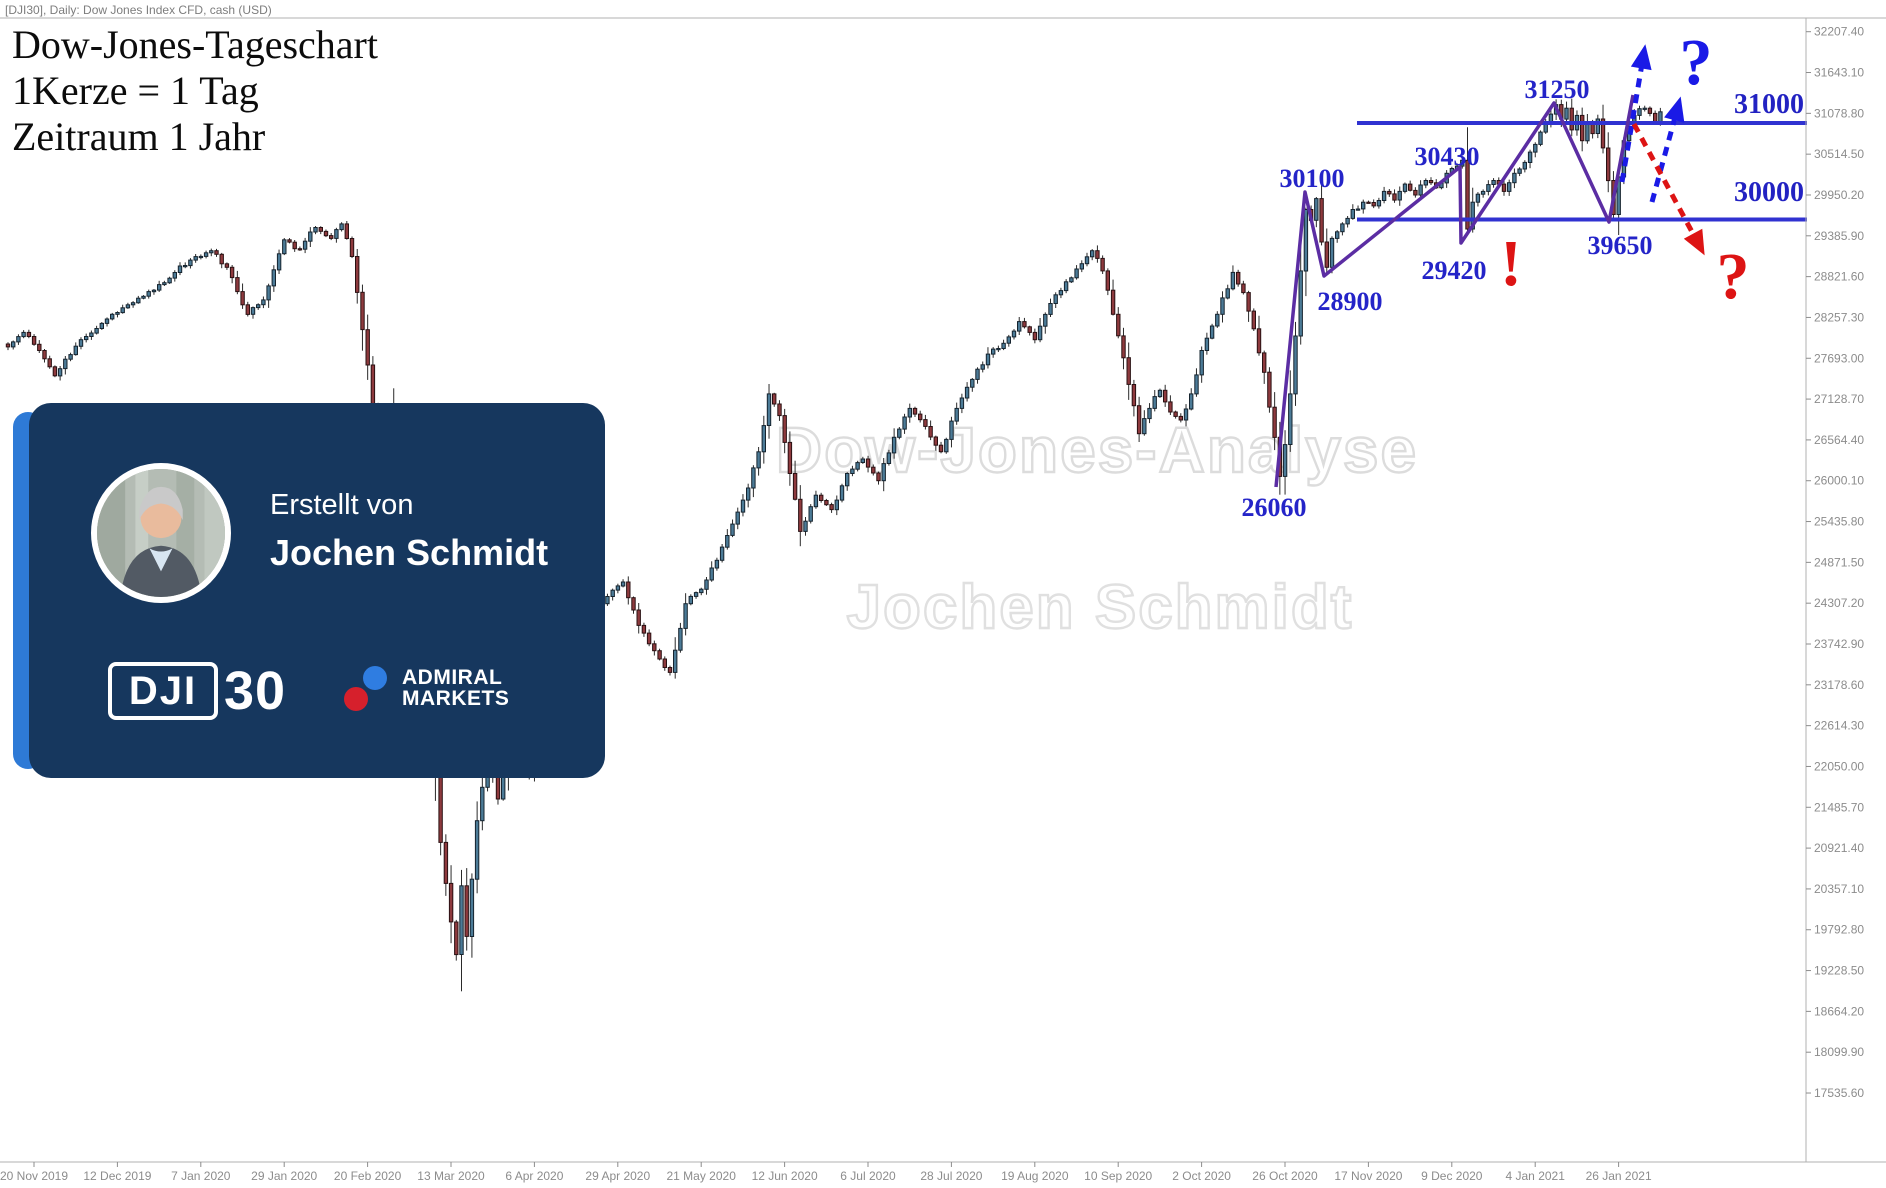  I want to click on y-tick-label: 18664.20, so click(1839, 1011).